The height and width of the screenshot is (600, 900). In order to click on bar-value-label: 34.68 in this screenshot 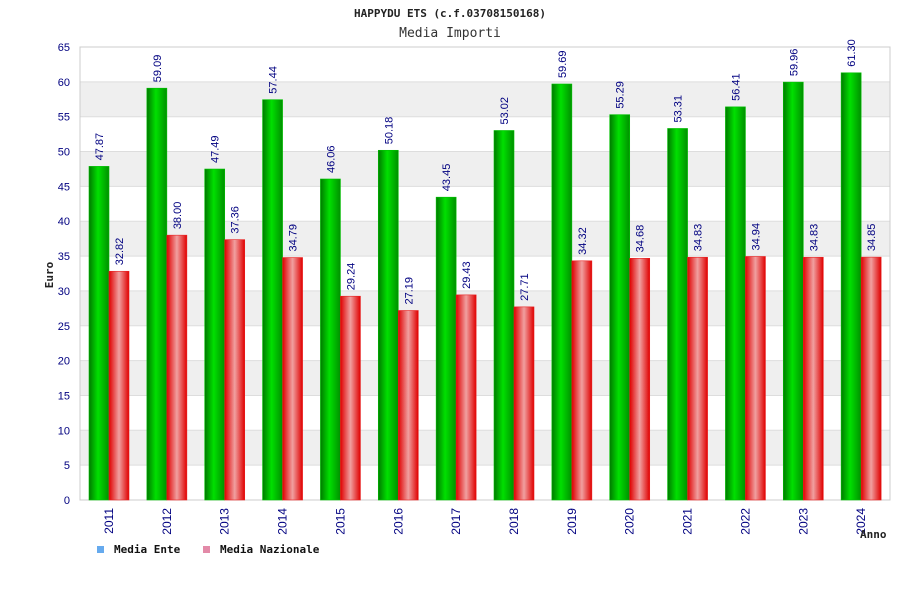, I will do `click(641, 239)`.